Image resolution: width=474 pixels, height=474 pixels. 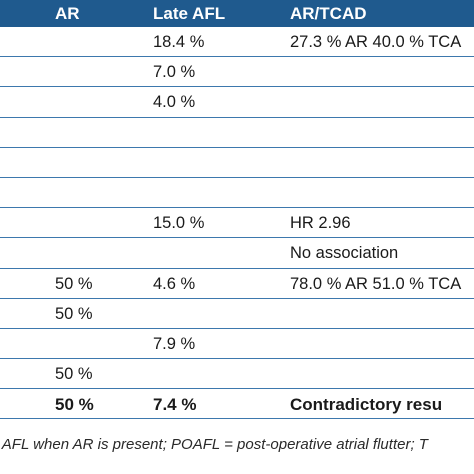 What do you see at coordinates (237, 42) in the screenshot?
I see `table-row: 18.4 % 27.3 % AR 40.0 % TCA` at bounding box center [237, 42].